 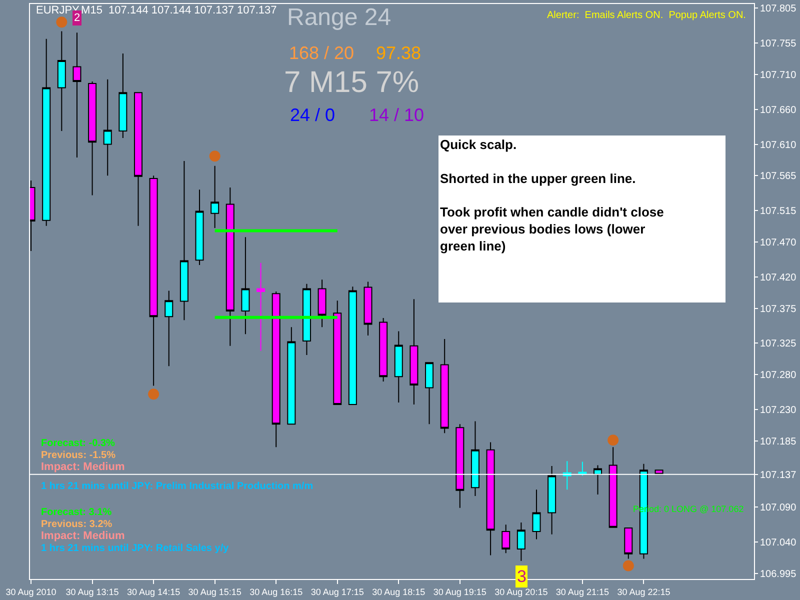 I want to click on annotation: Previous: -1.5%, so click(x=78, y=455).